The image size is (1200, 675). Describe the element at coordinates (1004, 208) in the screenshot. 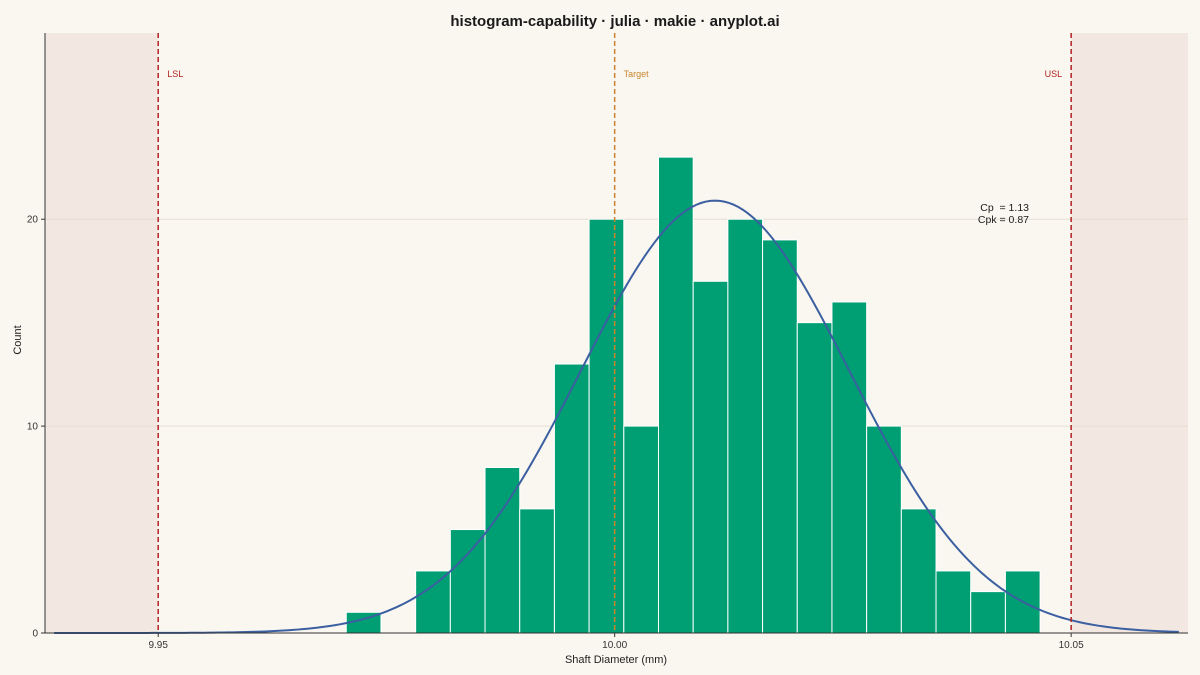

I see `cp-value: Cp = 1.13` at that location.